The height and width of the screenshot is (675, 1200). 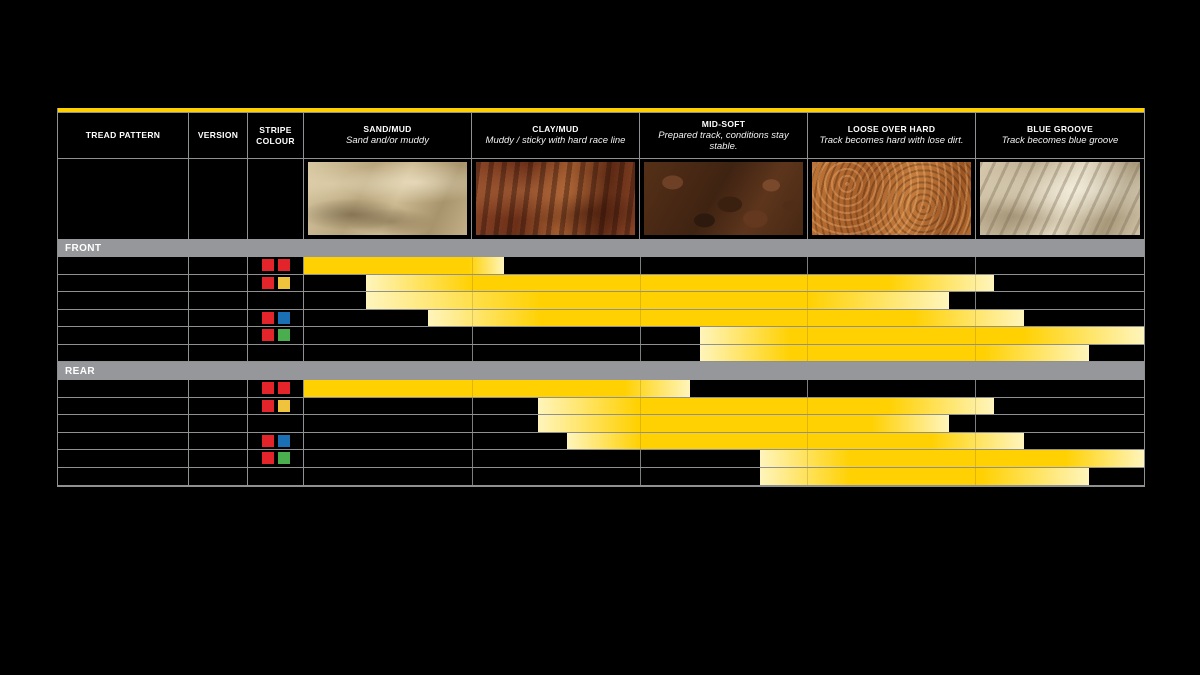 I want to click on sand-dunes-photo, so click(x=387, y=198).